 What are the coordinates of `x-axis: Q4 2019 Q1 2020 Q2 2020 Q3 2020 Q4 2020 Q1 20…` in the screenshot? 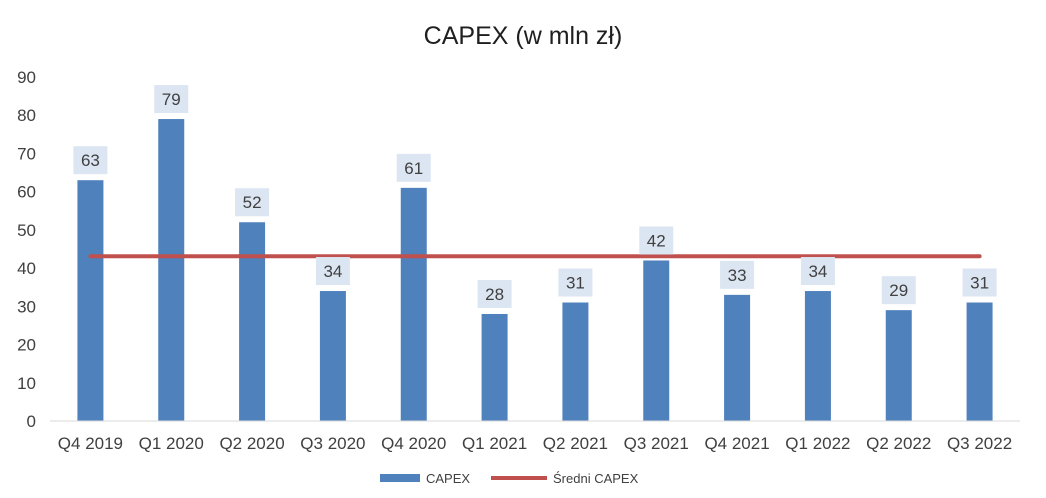 It's located at (535, 443).